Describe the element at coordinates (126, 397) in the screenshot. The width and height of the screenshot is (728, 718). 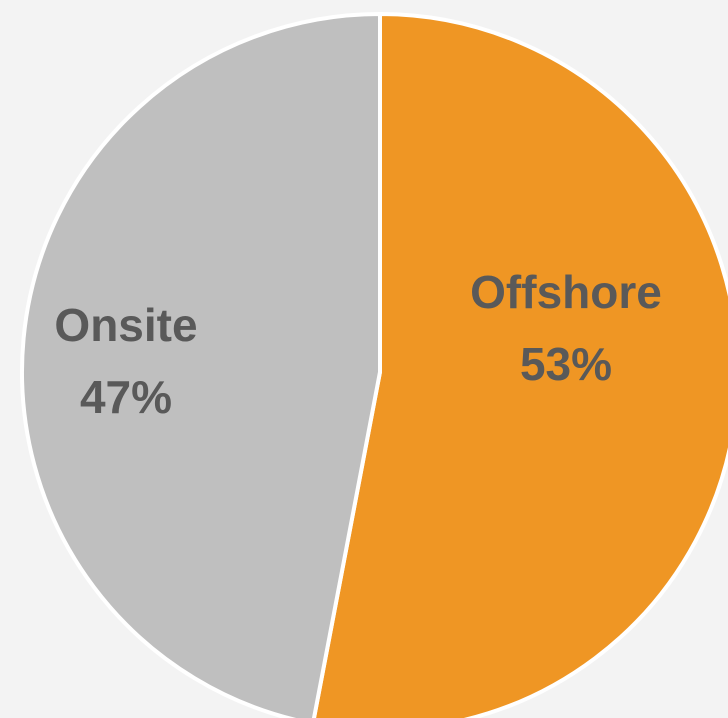
I see `slice-value-onsite: 47%` at that location.